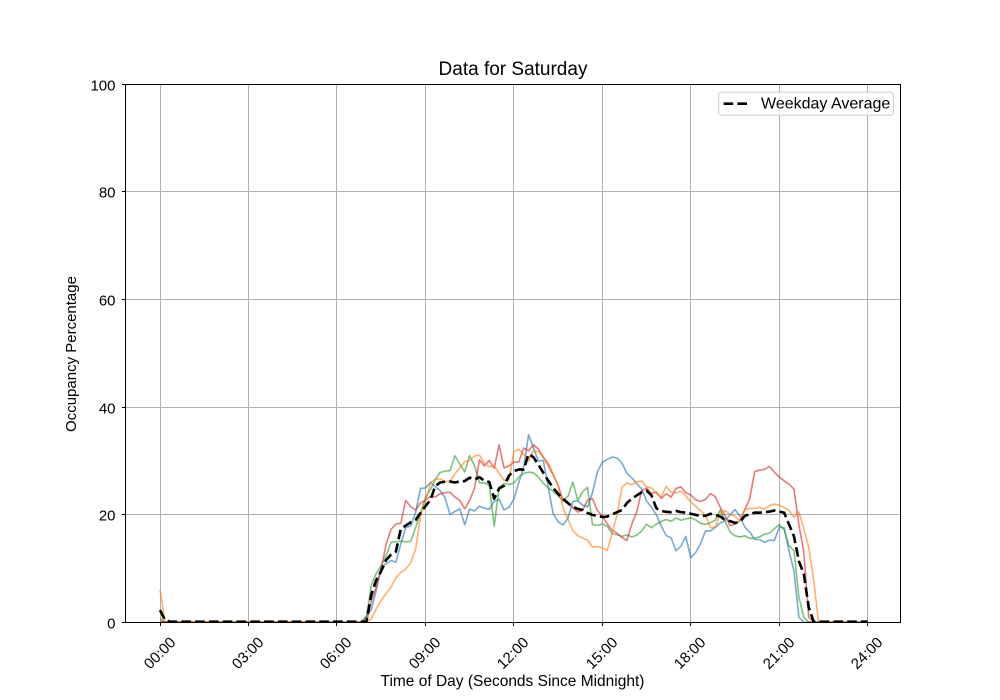  Describe the element at coordinates (107, 193) in the screenshot. I see `svg-text: 80` at that location.